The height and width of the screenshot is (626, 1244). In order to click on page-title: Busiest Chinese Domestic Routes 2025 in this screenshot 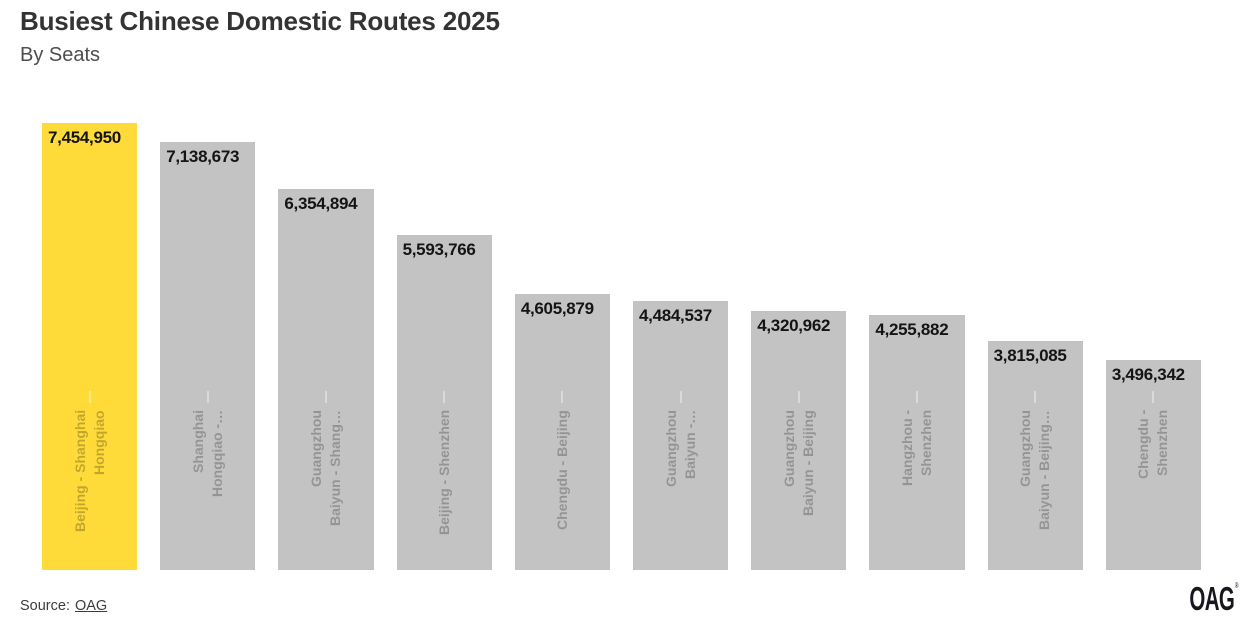, I will do `click(260, 21)`.